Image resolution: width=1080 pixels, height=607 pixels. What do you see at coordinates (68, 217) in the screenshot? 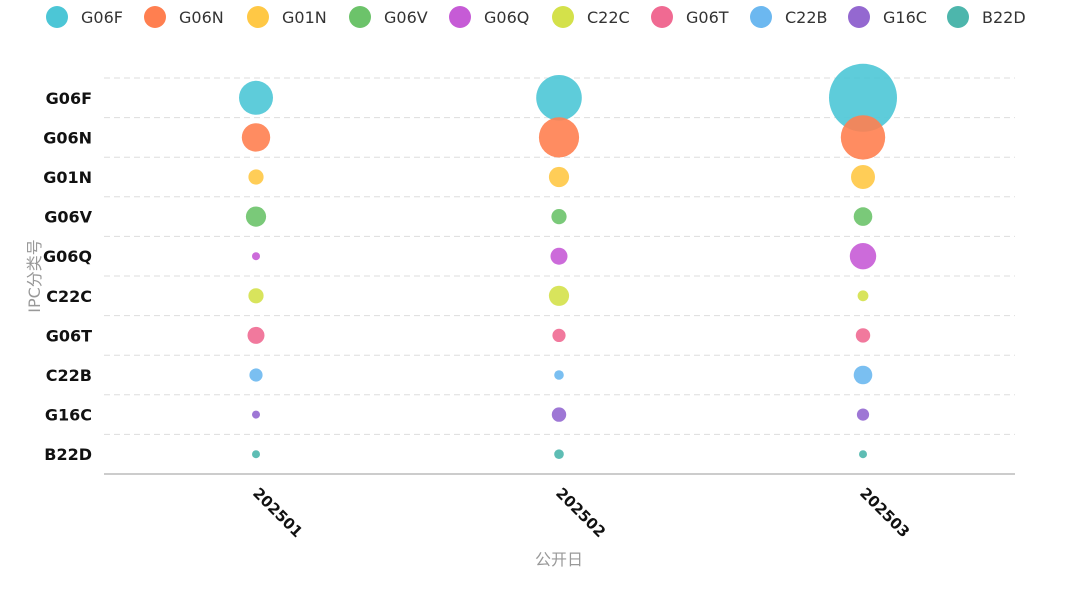
I see `y-tick-label: G06V` at bounding box center [68, 217].